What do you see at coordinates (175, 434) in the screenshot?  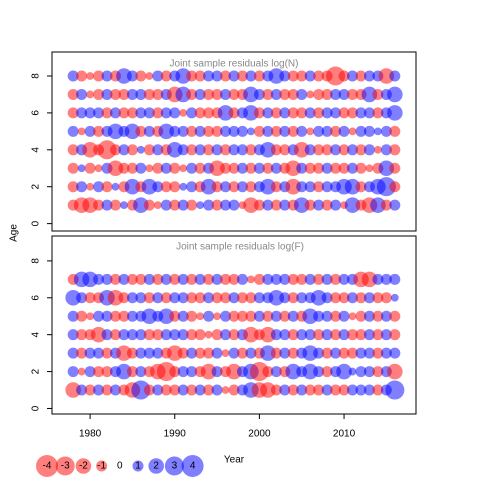 I see `x-tick-label: 1990` at bounding box center [175, 434].